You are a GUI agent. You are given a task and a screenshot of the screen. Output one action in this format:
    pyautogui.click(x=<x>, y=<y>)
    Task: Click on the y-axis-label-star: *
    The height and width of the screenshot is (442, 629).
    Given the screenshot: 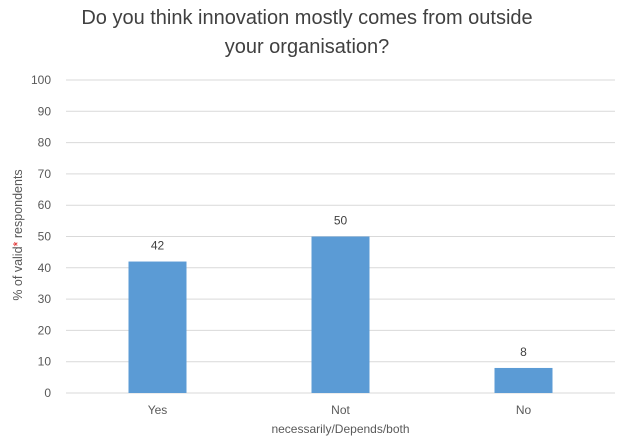 What is the action you would take?
    pyautogui.click(x=18, y=243)
    